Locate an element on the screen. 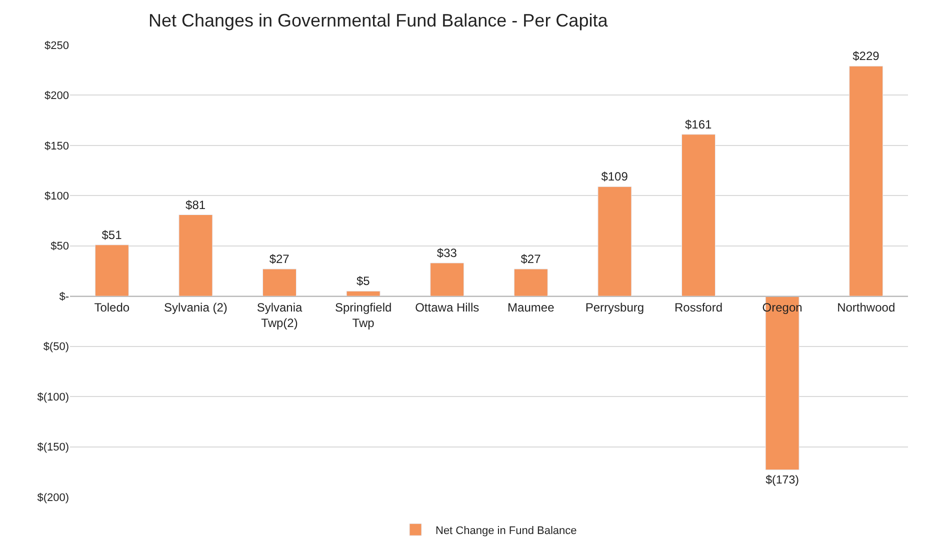 The width and height of the screenshot is (928, 556). x-tick-label: Toledo is located at coordinates (112, 307).